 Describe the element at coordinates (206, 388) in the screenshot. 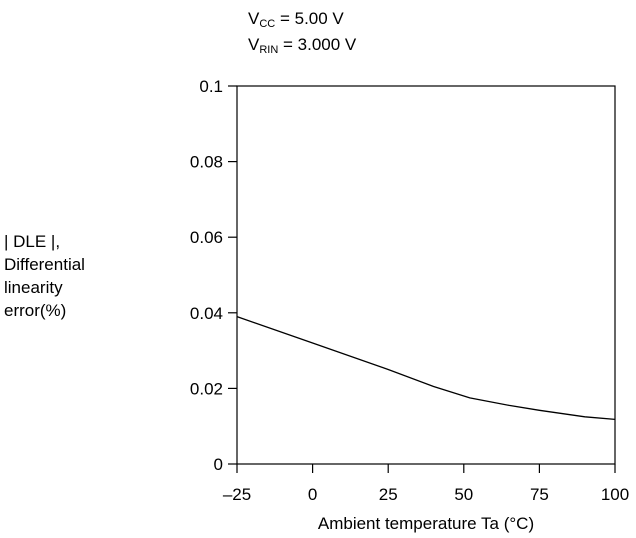

I see `y-tick-label: 0.02` at that location.